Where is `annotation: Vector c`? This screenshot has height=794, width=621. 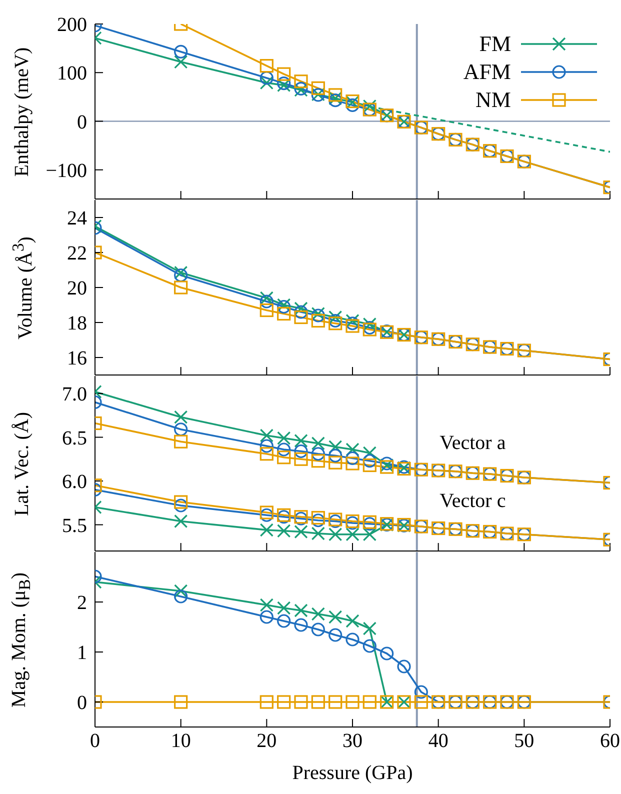 annotation: Vector c is located at coordinates (473, 501).